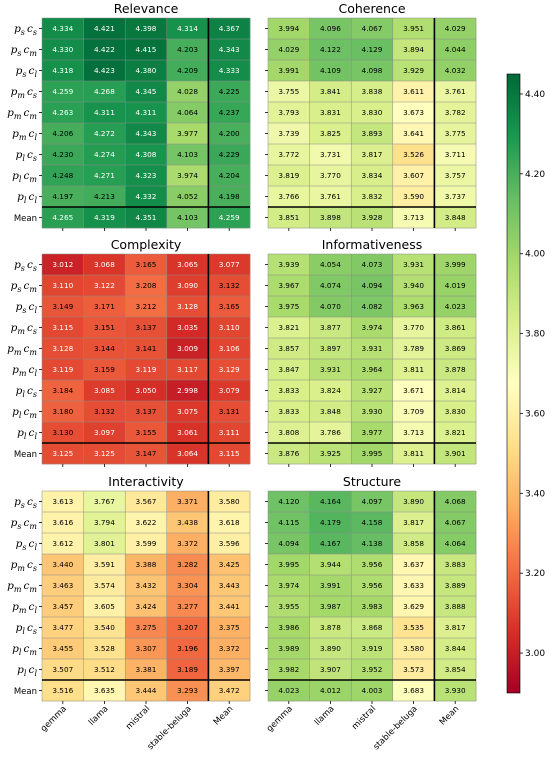 The height and width of the screenshot is (767, 550). I want to click on cell-value: 3.876, so click(288, 453).